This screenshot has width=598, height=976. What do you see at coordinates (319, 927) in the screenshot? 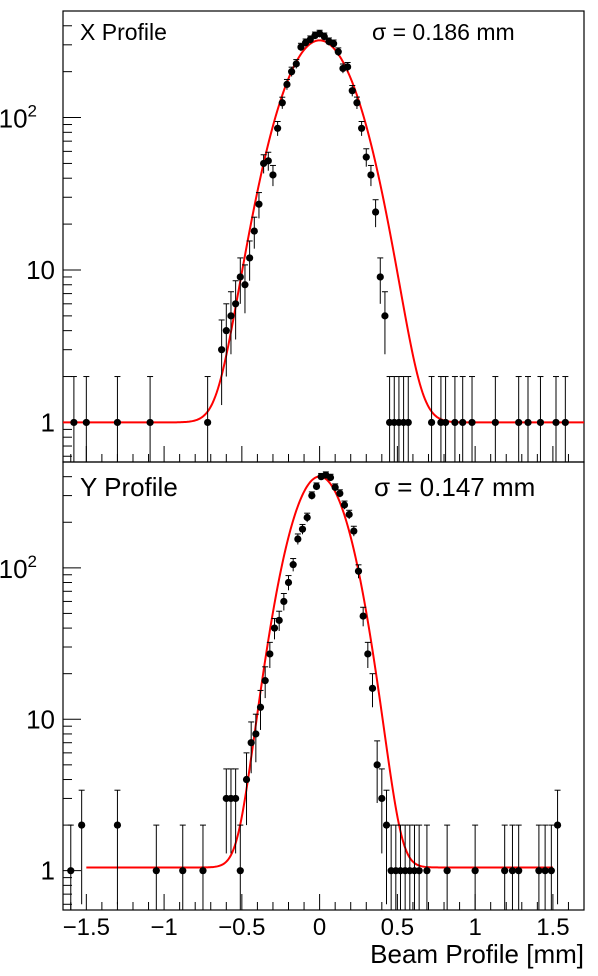
I see `x-tick-label: 0` at bounding box center [319, 927].